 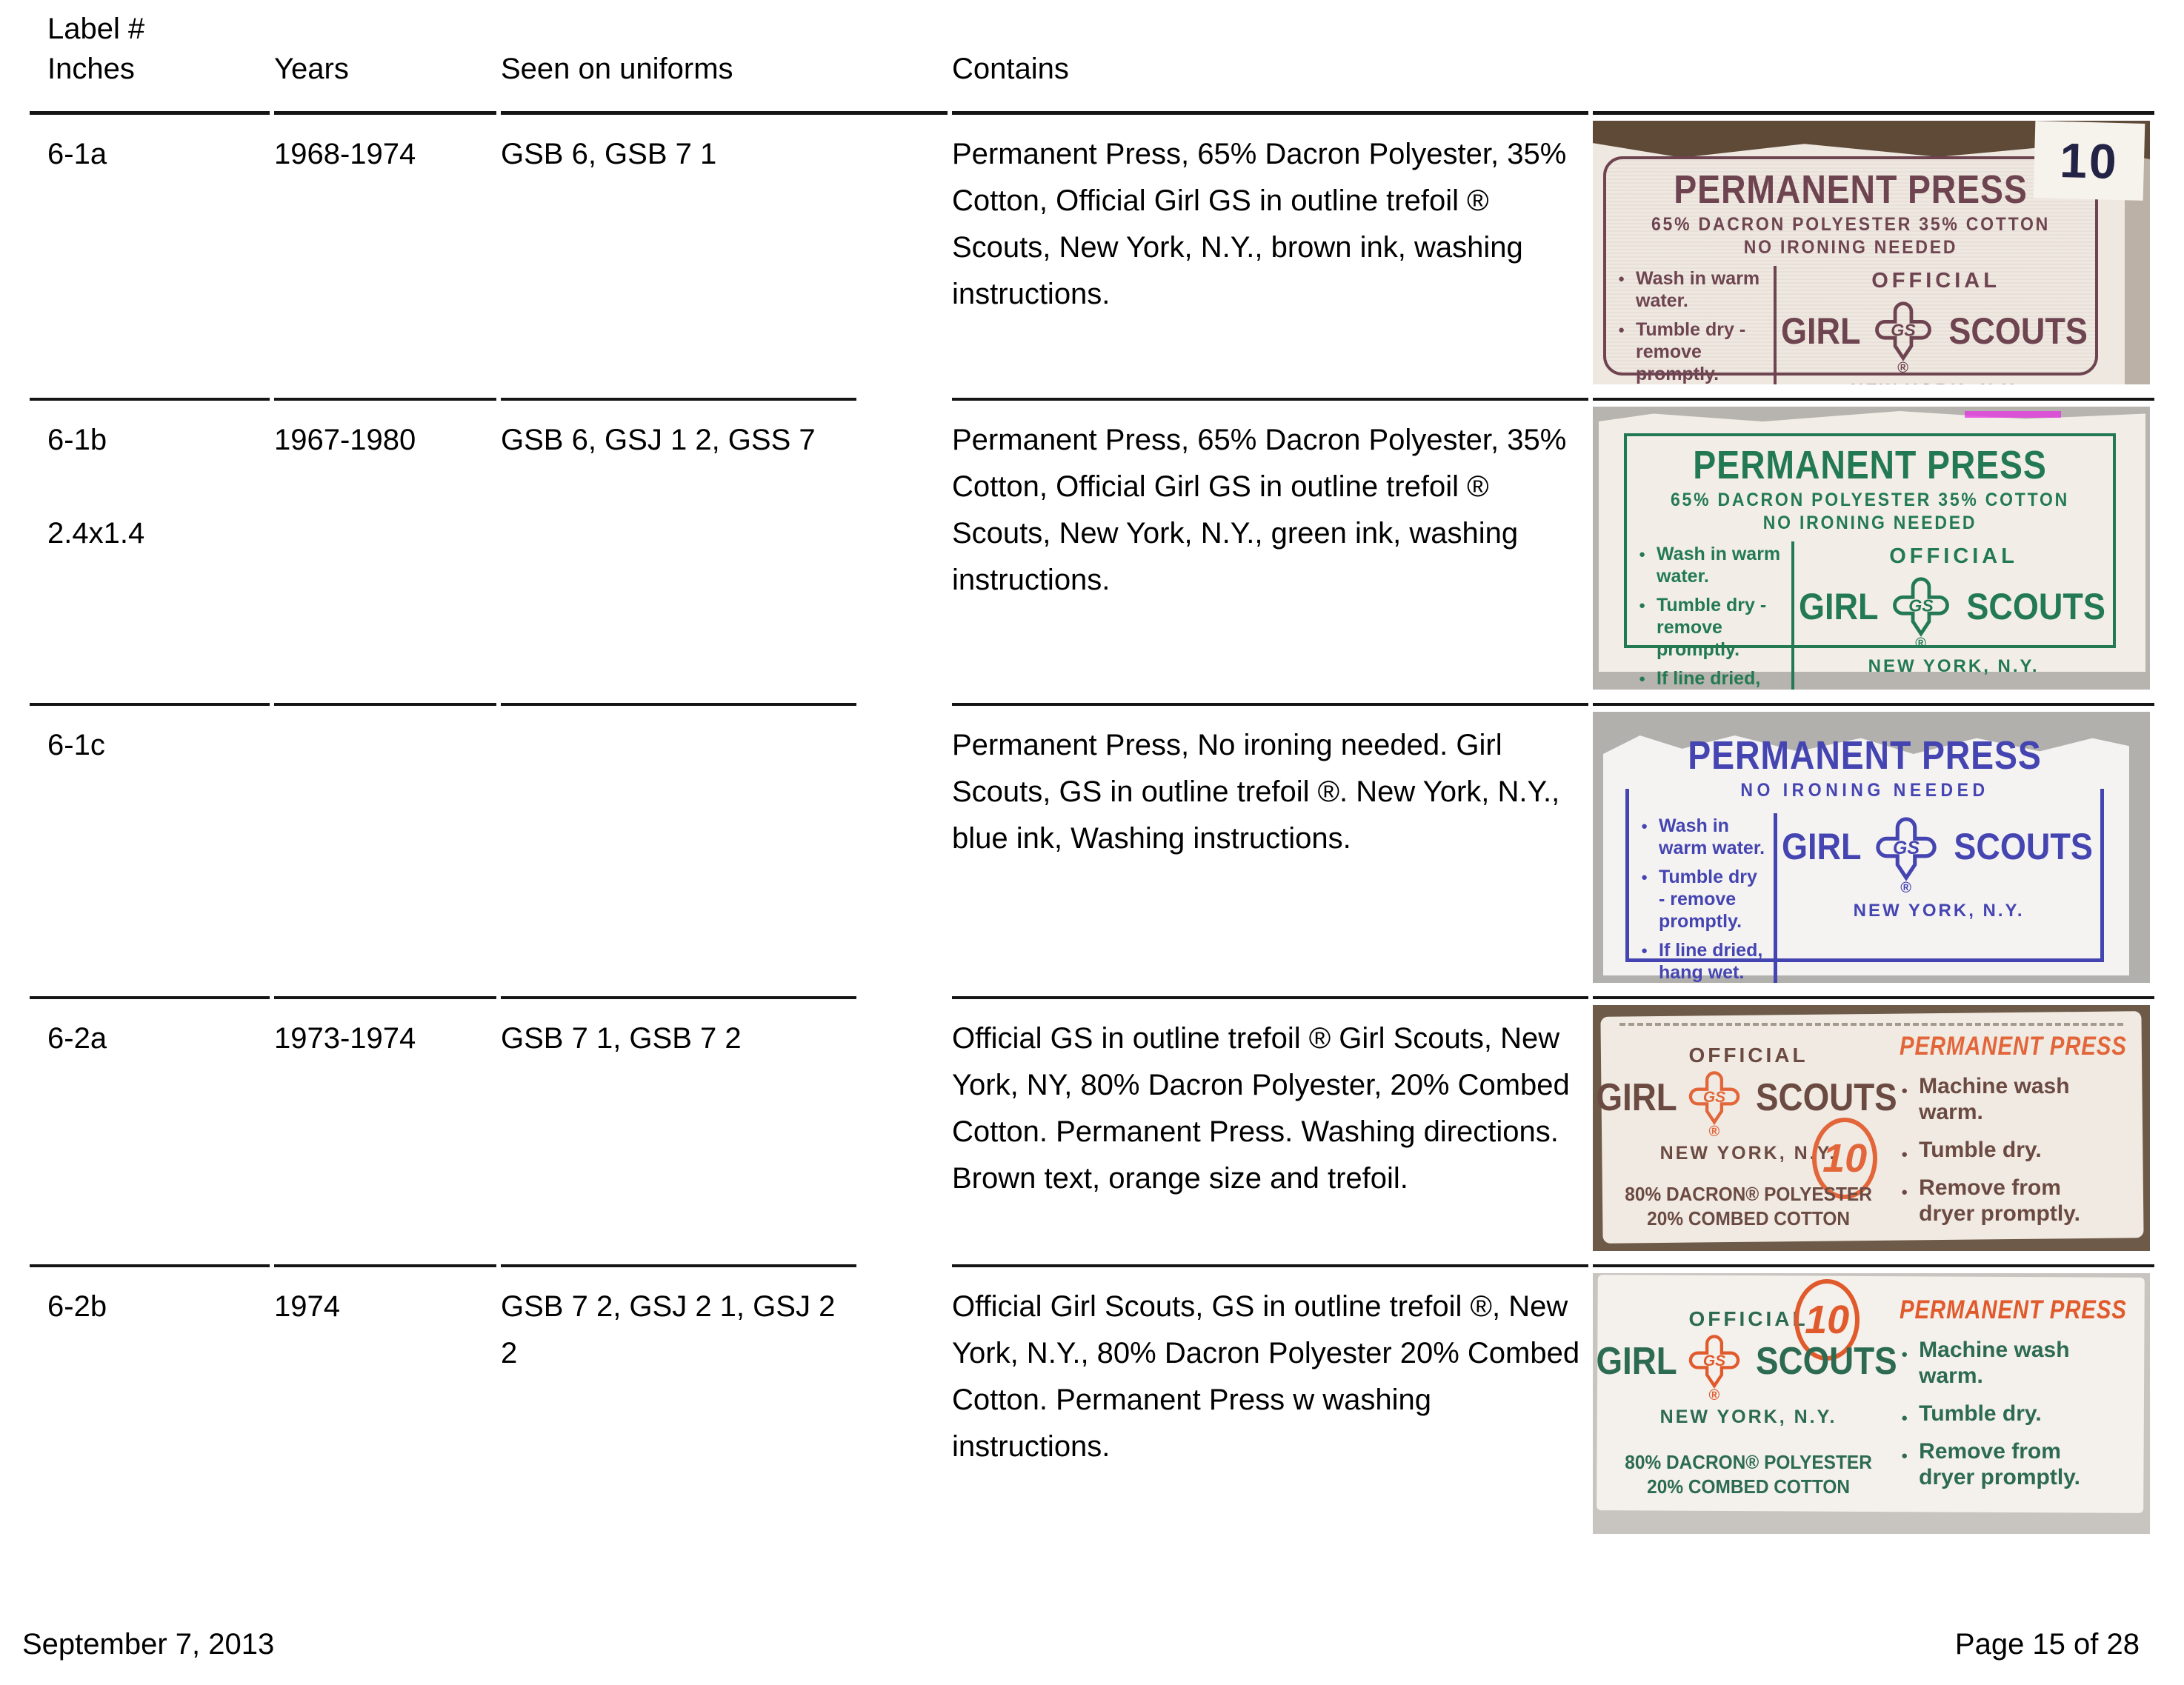 I want to click on stitching, so click(x=1871, y=1024).